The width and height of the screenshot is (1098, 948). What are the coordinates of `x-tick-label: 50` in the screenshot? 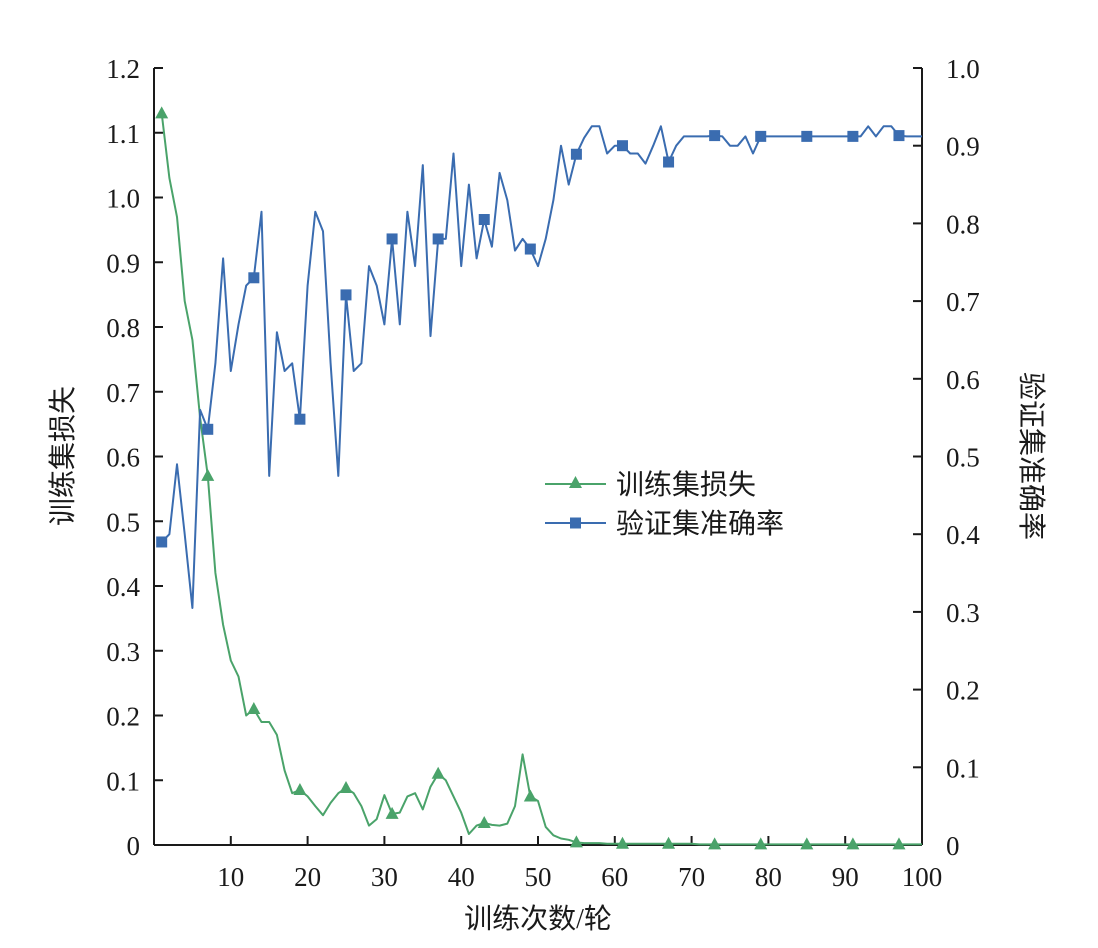 It's located at (538, 877).